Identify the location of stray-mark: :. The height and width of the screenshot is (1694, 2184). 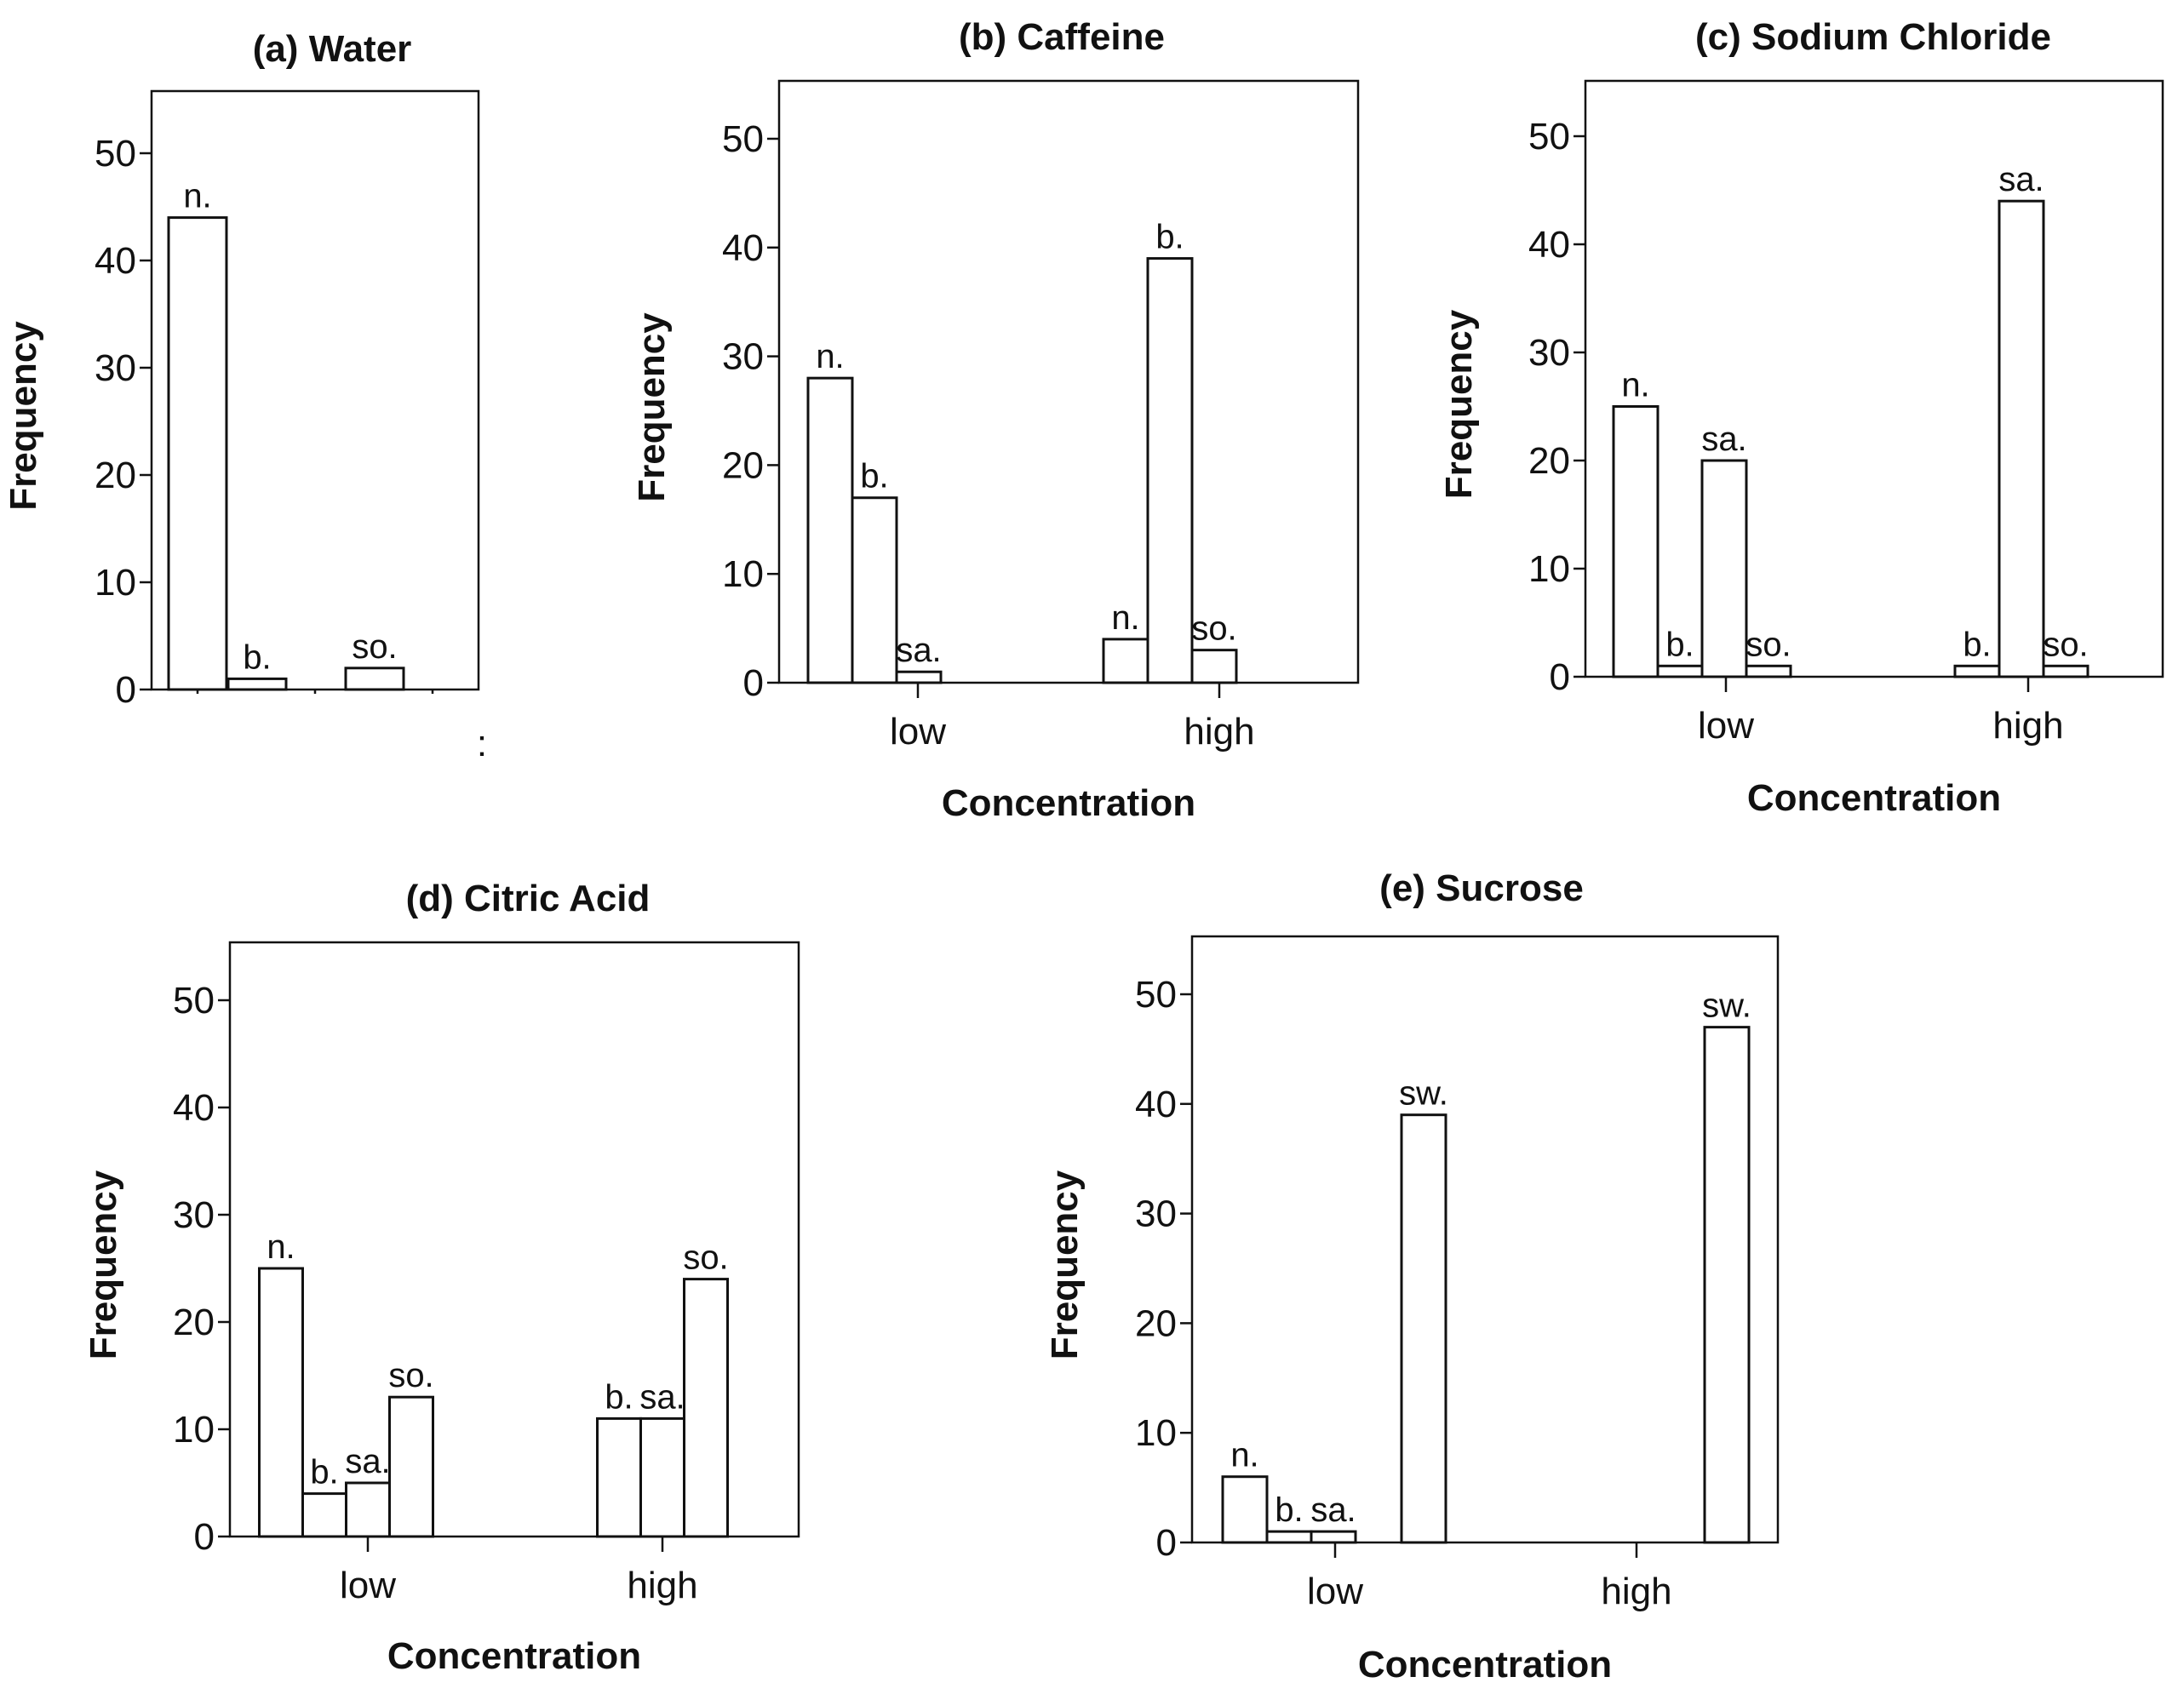
(482, 743).